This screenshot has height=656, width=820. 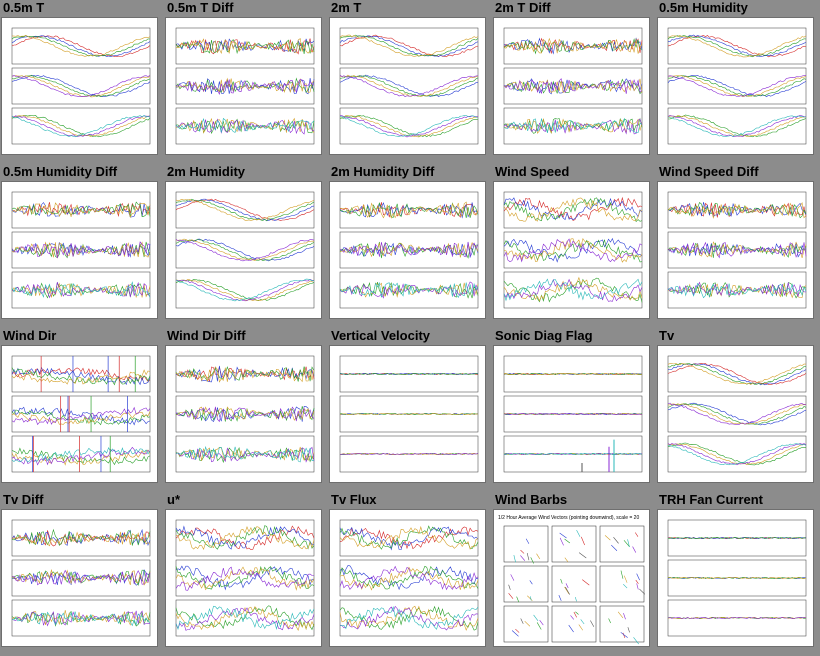 I want to click on plot-thumbnail-wind-speed, so click(x=571, y=250).